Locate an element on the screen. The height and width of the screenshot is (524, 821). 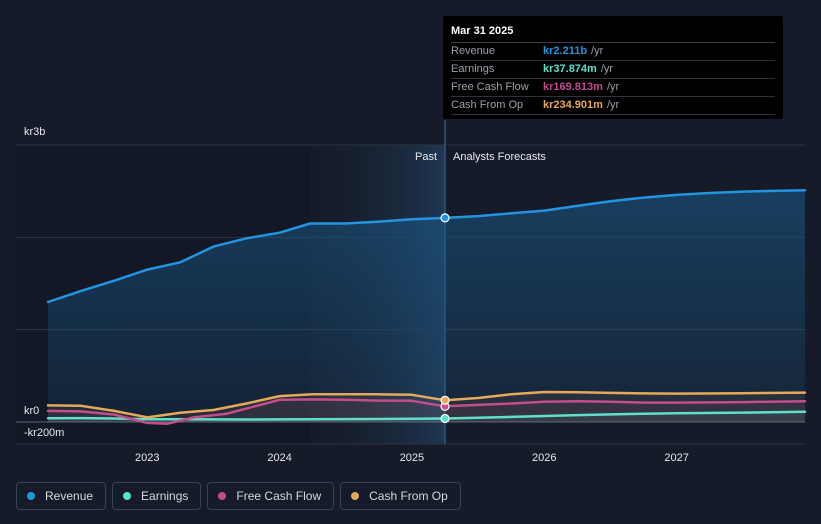
legend-item-cash-from-op: Cash From Op is located at coordinates (400, 496).